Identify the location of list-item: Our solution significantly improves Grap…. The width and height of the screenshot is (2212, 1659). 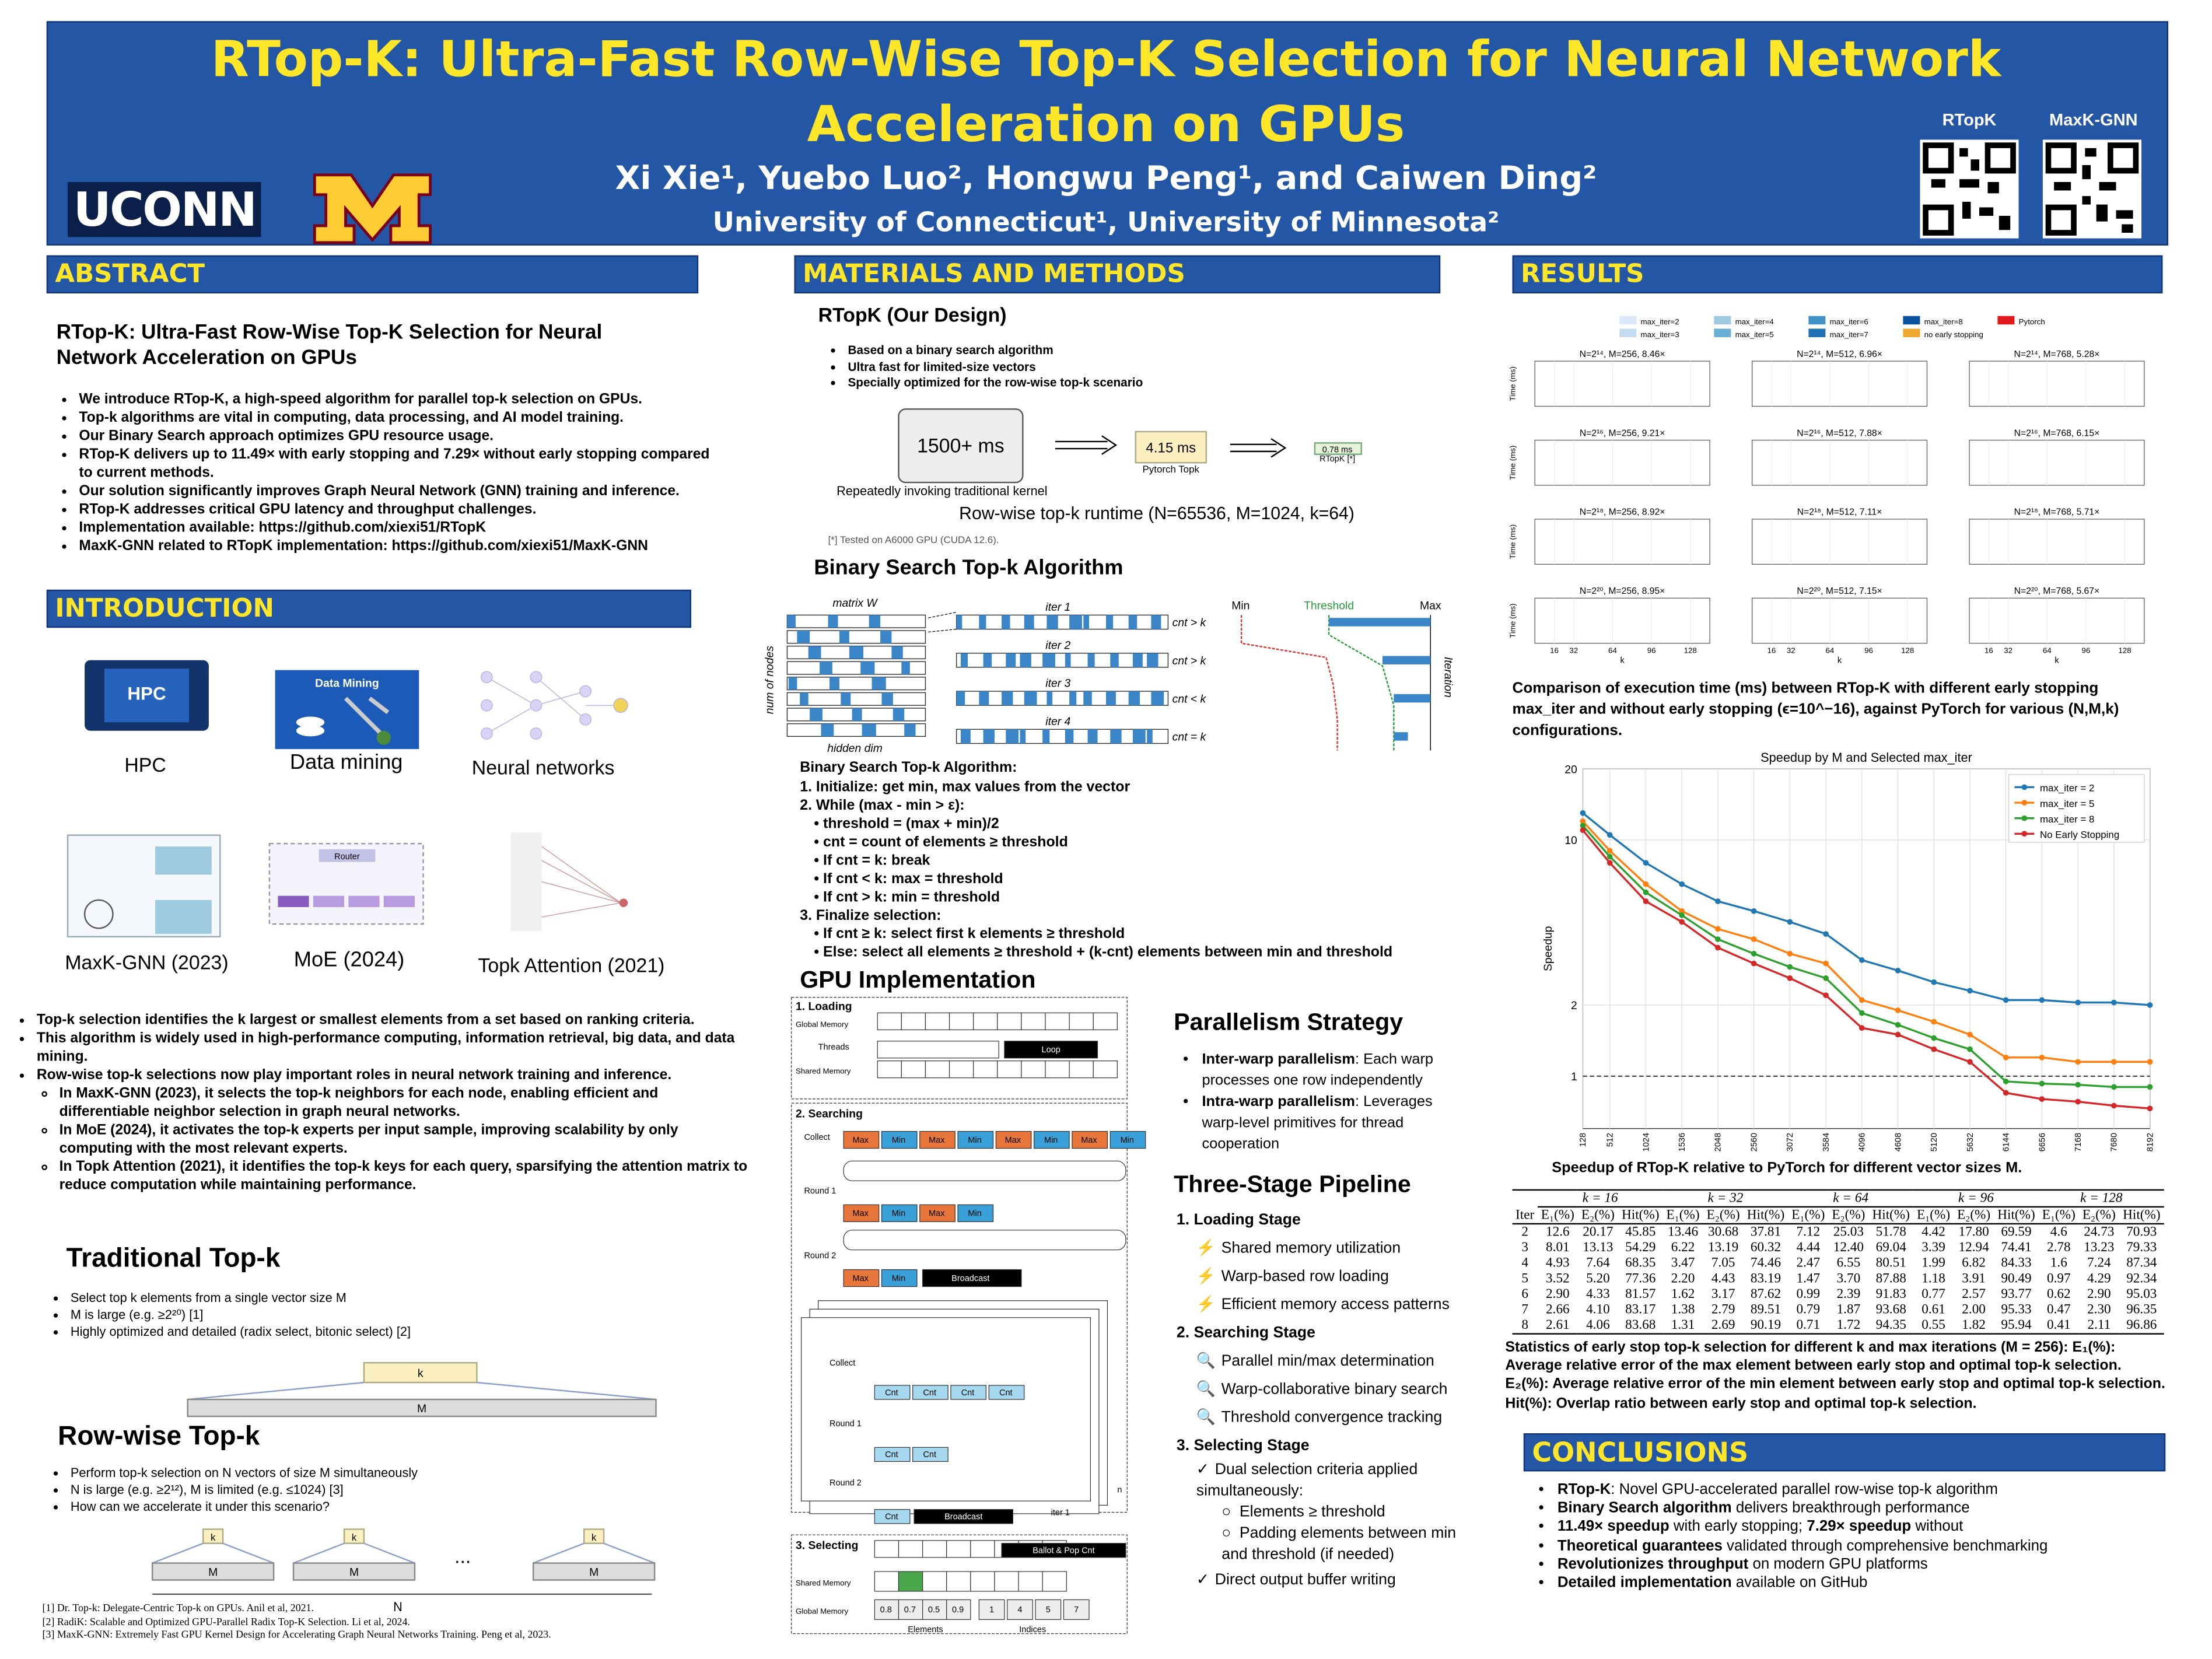
(399, 491).